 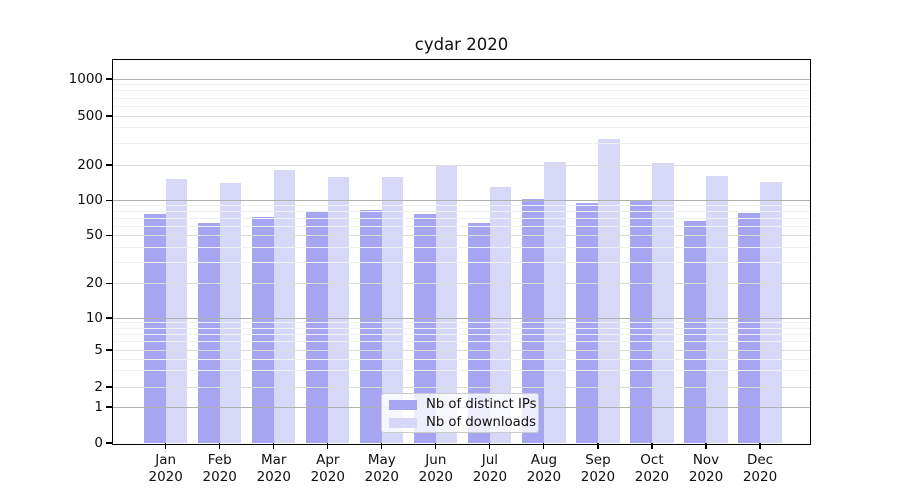 What do you see at coordinates (327, 468) in the screenshot?
I see `x-tick-label: Apr 2020` at bounding box center [327, 468].